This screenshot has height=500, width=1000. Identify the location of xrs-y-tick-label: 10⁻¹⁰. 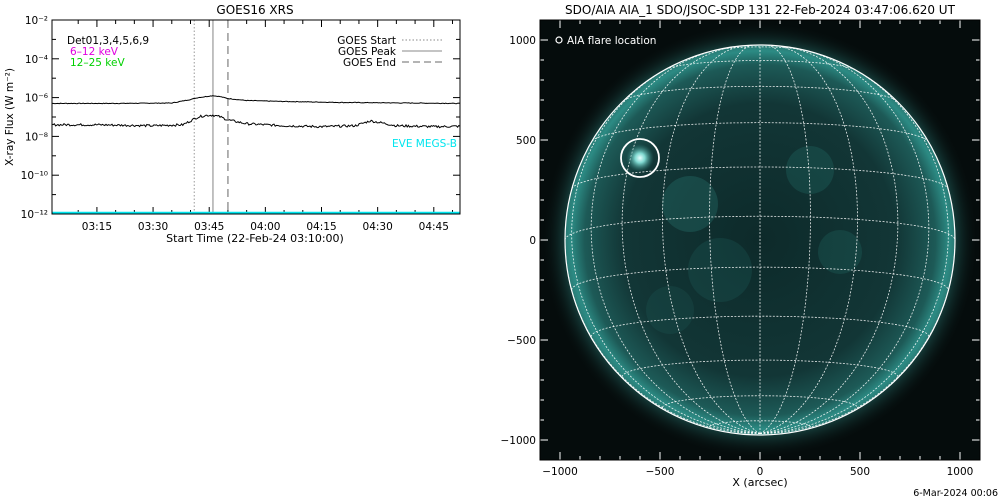
(34, 176).